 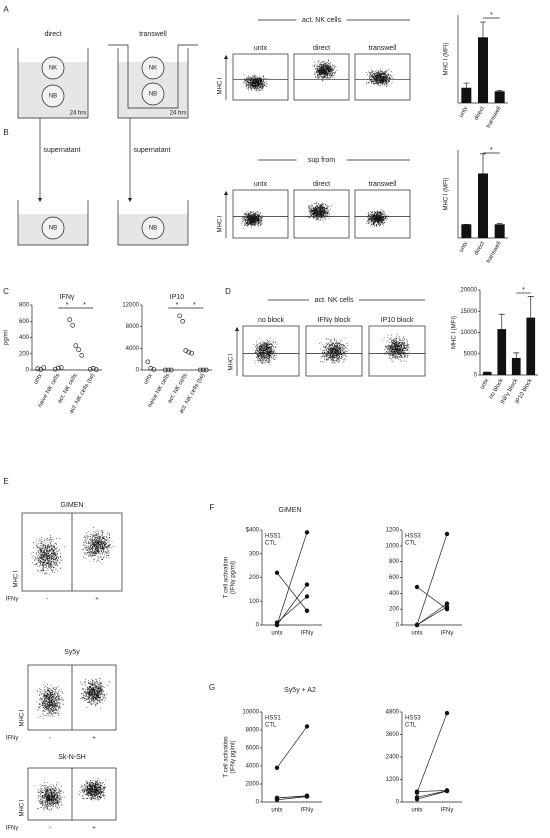 What do you see at coordinates (72, 757) in the screenshot?
I see `cell-line: Sk-N-SH` at bounding box center [72, 757].